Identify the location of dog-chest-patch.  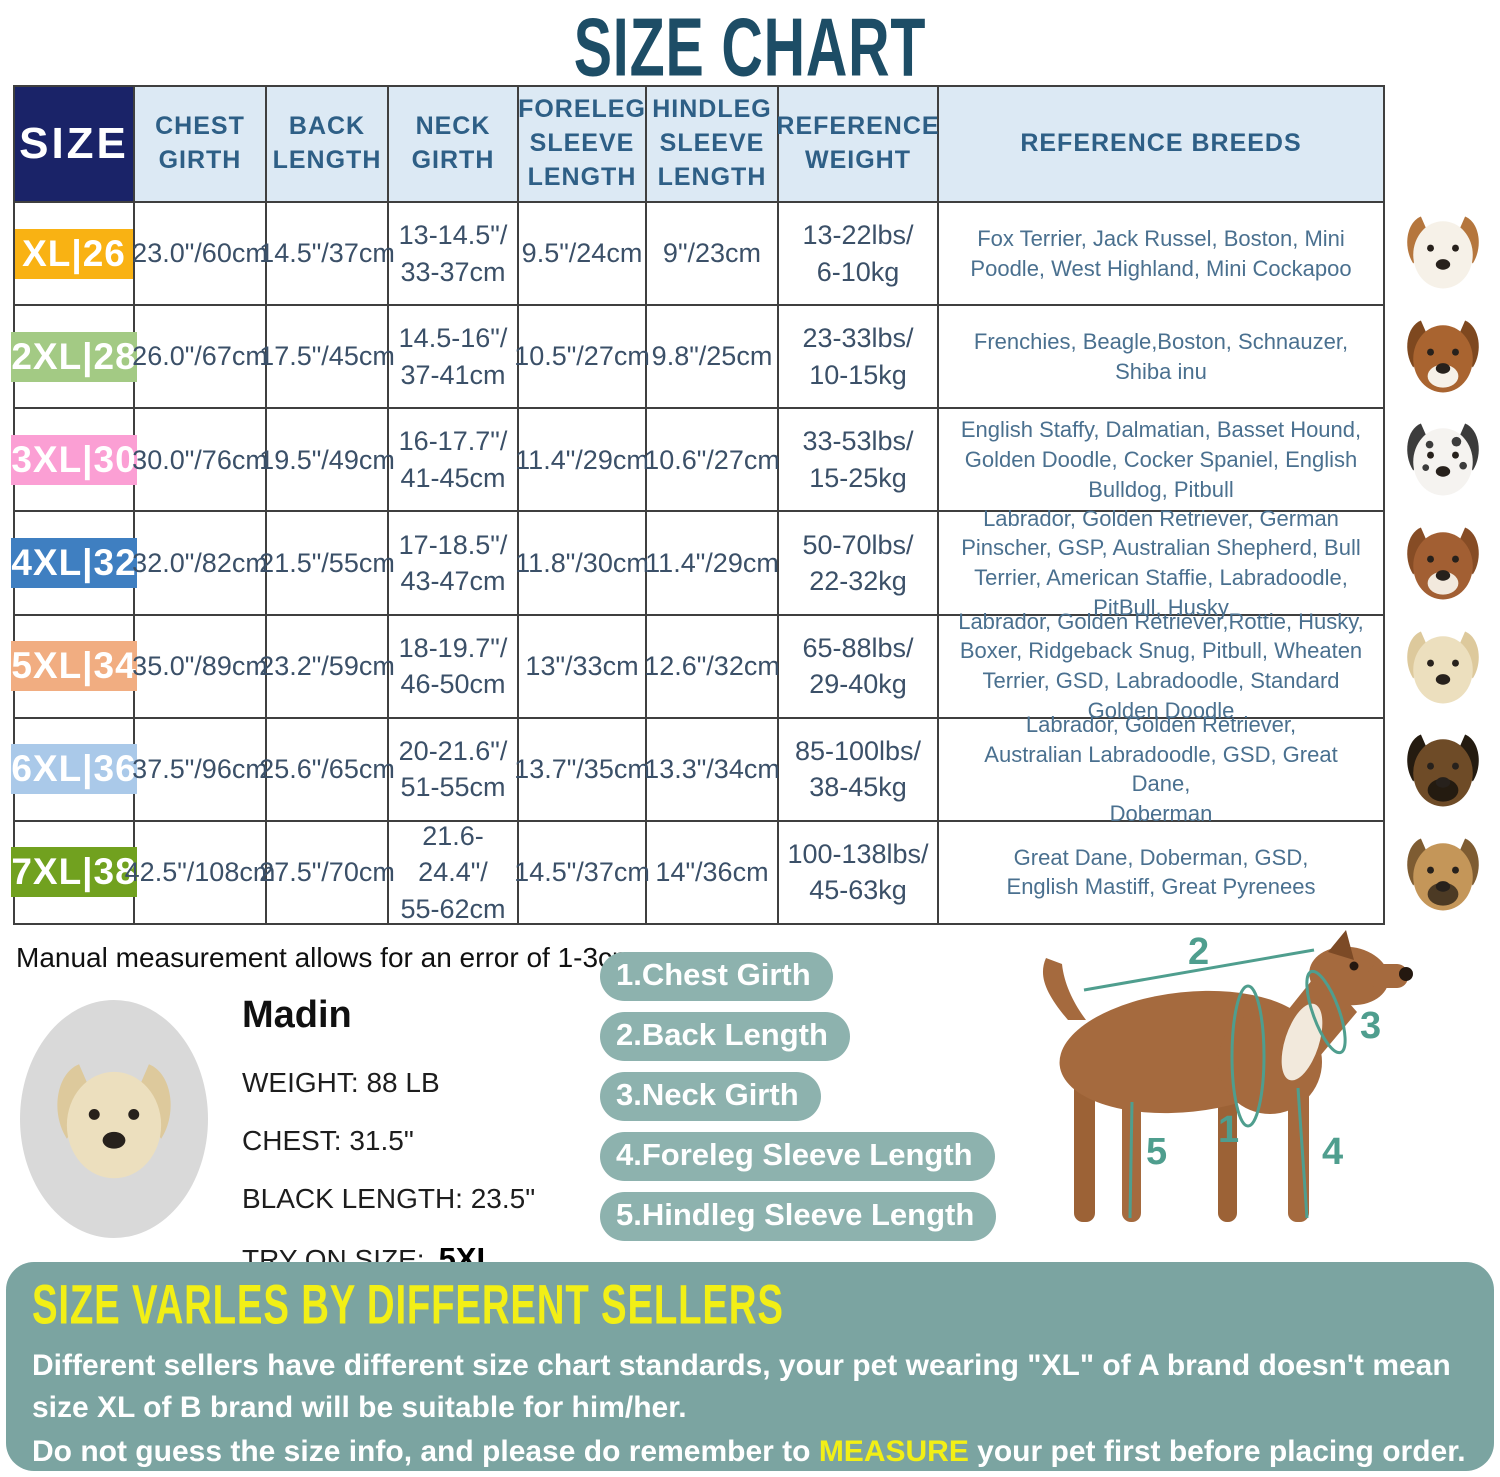
(1302, 1042).